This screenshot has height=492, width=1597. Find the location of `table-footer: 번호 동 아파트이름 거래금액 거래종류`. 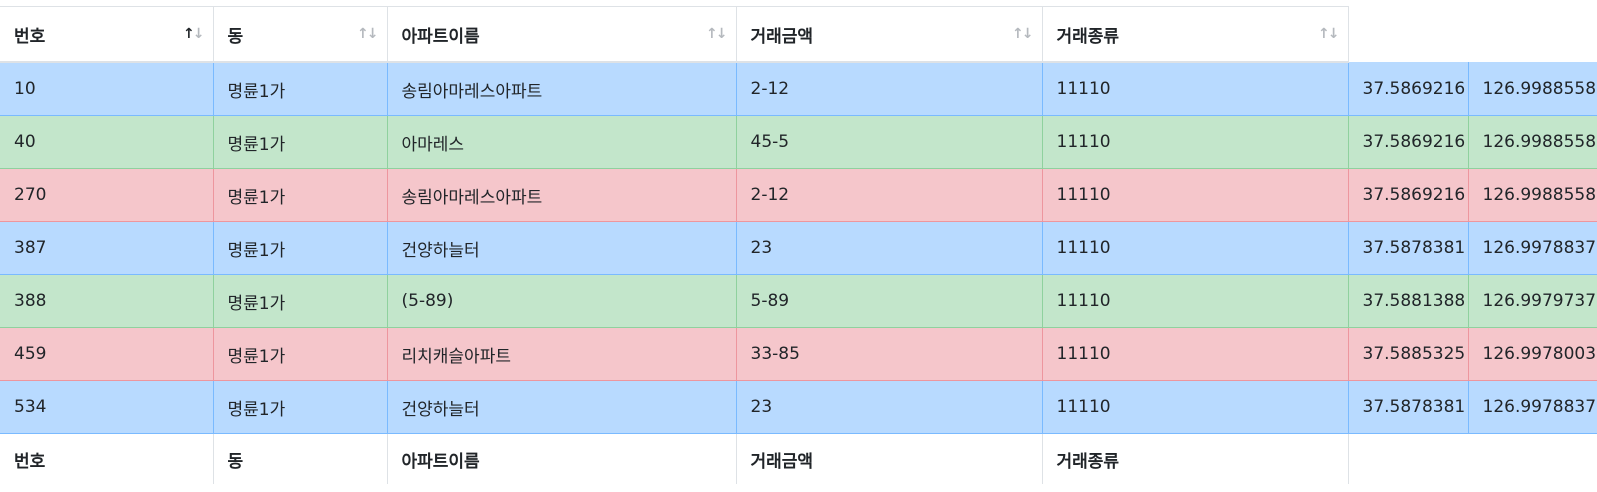

table-footer: 번호 동 아파트이름 거래금액 거래종류 is located at coordinates (798, 458).